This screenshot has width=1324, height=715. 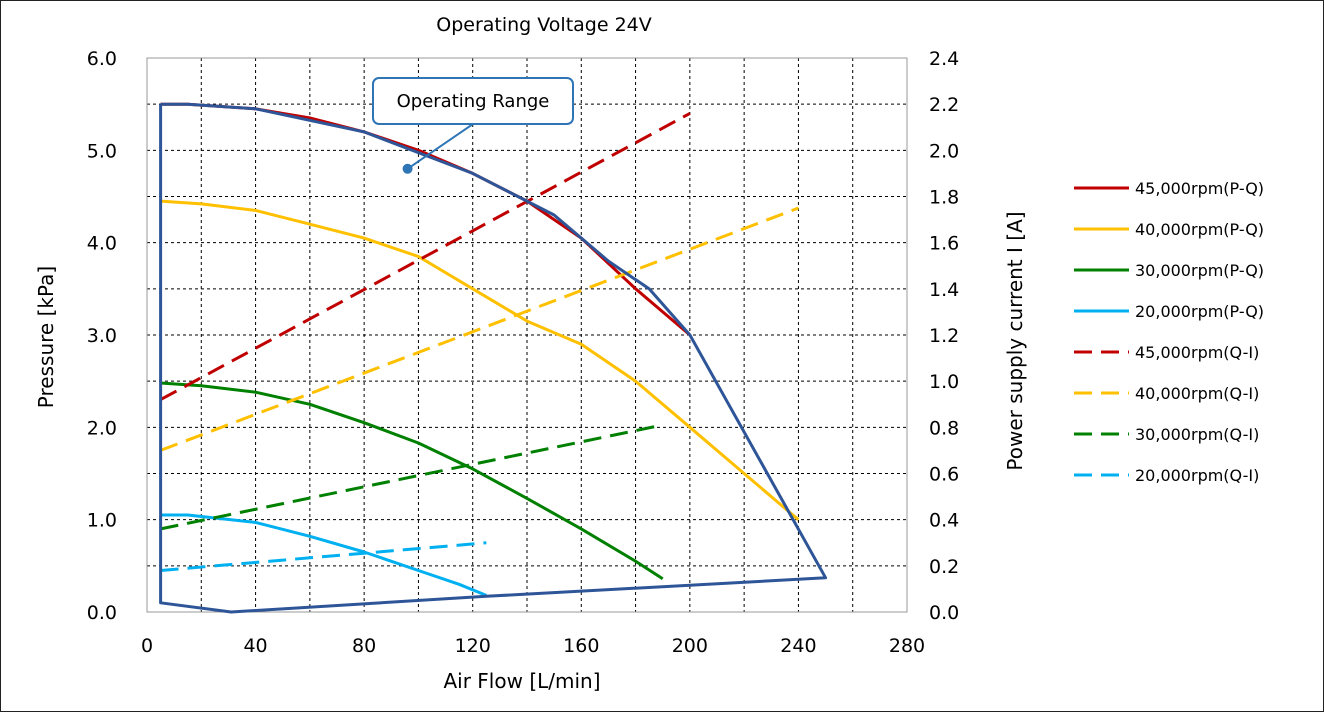 What do you see at coordinates (102, 521) in the screenshot?
I see `y-tick-label: 1.0` at bounding box center [102, 521].